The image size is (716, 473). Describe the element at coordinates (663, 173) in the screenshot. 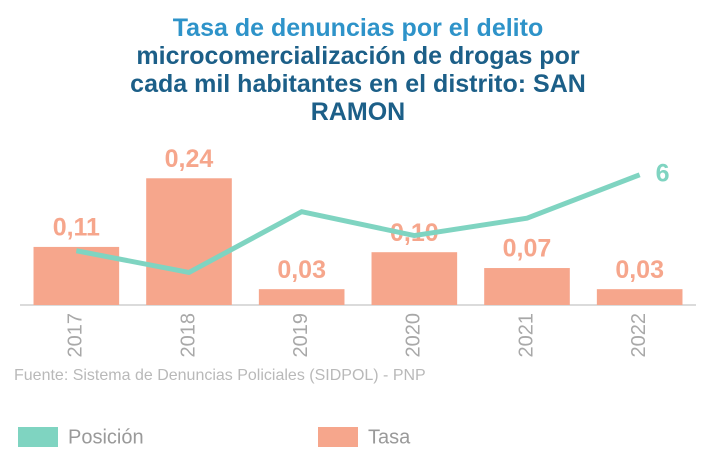

I see `line-value-label: 6` at that location.